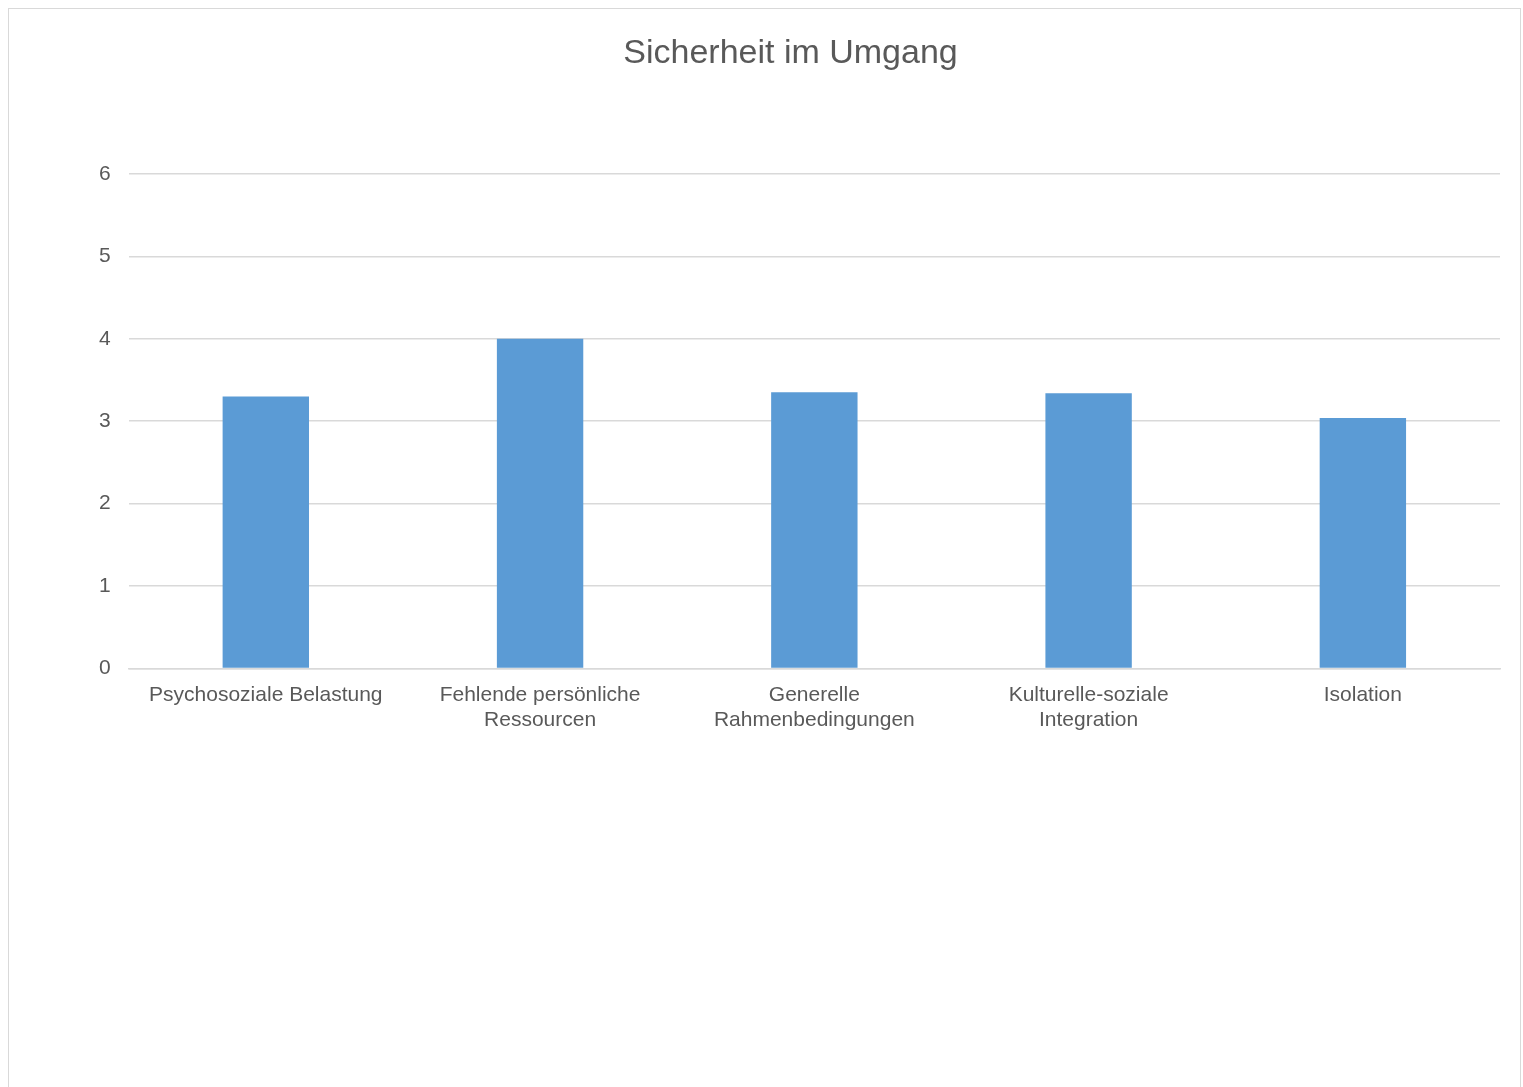  What do you see at coordinates (104, 337) in the screenshot?
I see `y-tick-label: 4` at bounding box center [104, 337].